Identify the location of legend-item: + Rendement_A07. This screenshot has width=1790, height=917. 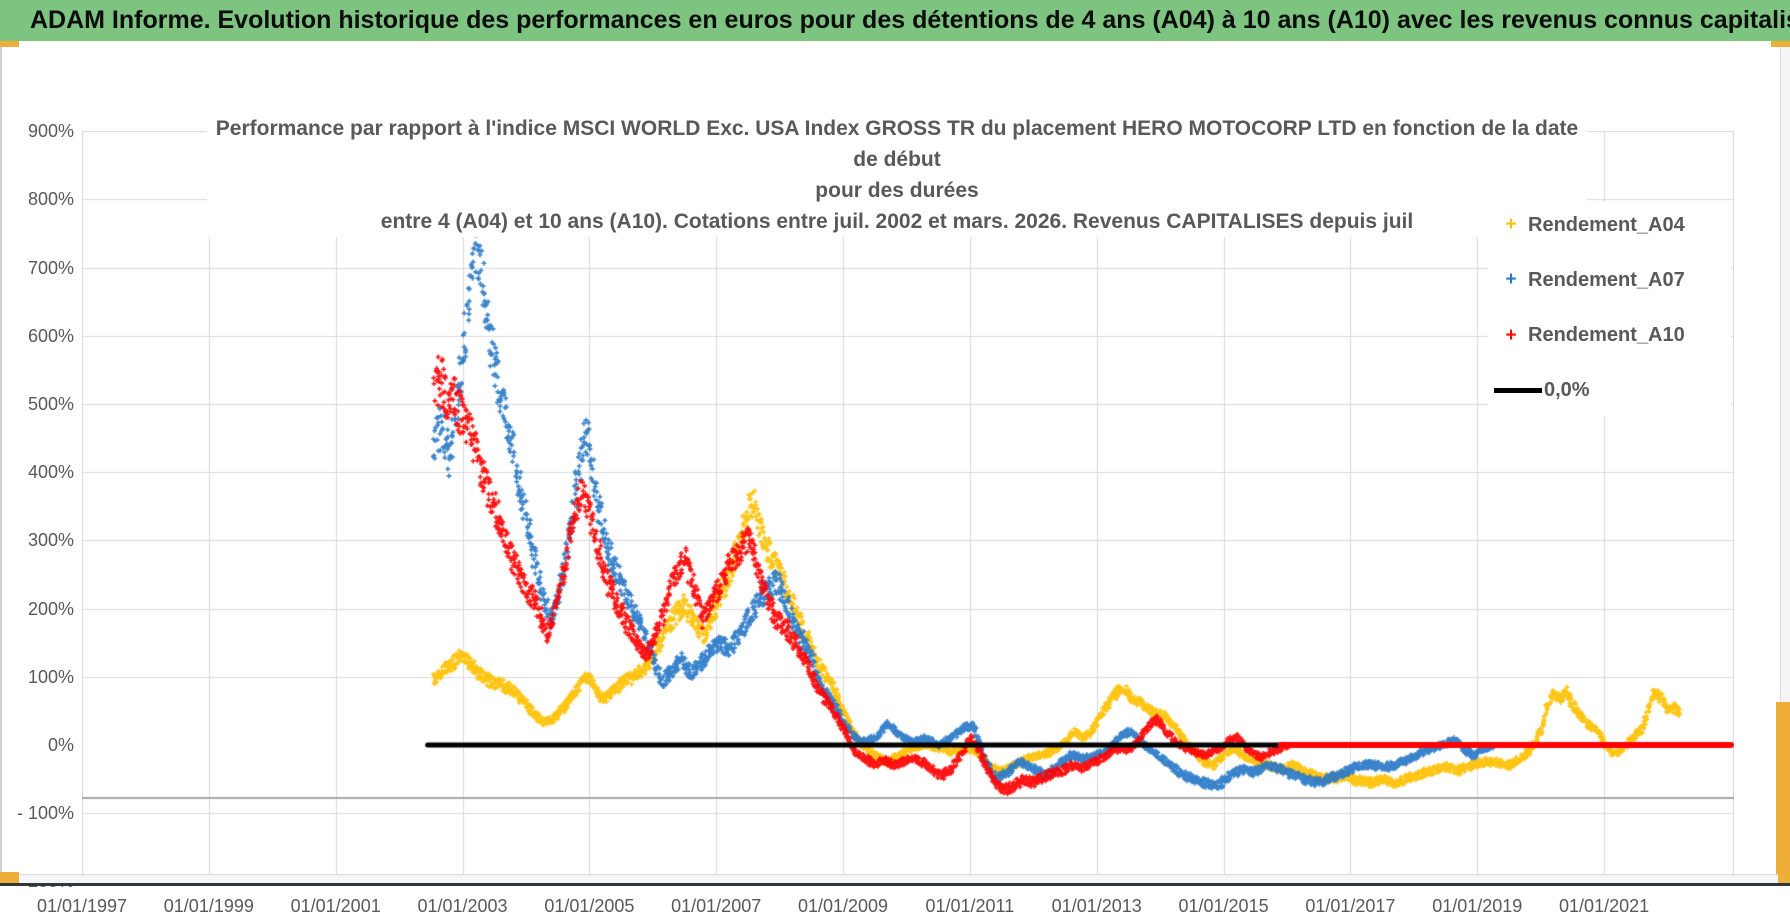
(1612, 280).